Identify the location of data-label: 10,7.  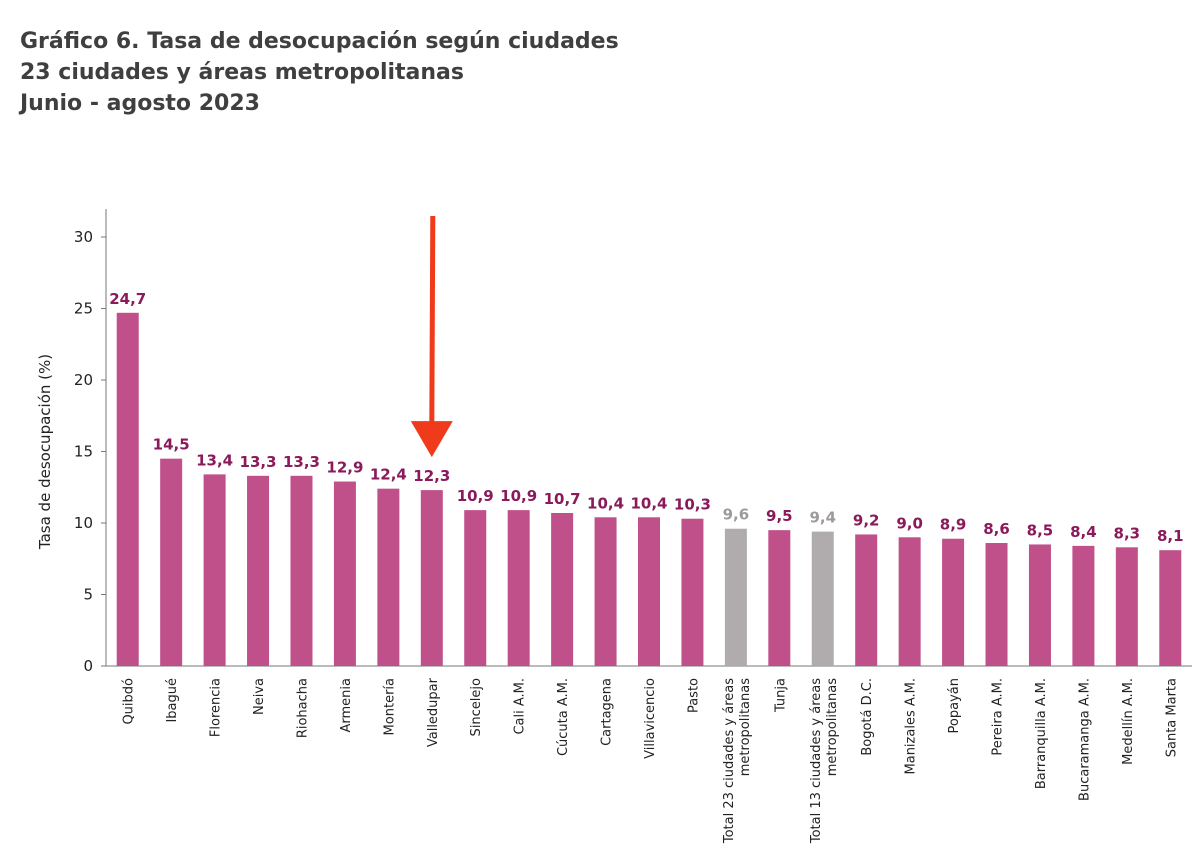
(562, 499).